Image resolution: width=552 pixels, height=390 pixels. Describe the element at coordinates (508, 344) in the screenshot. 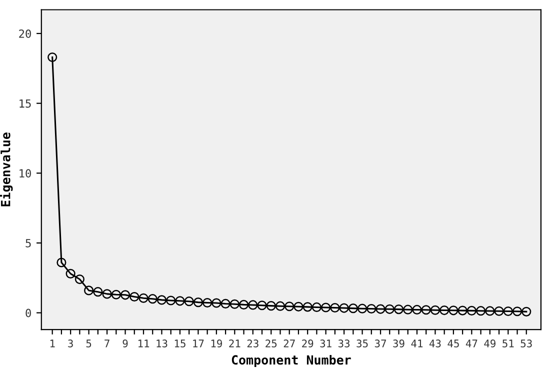

I see `x-tick-label: 51` at that location.